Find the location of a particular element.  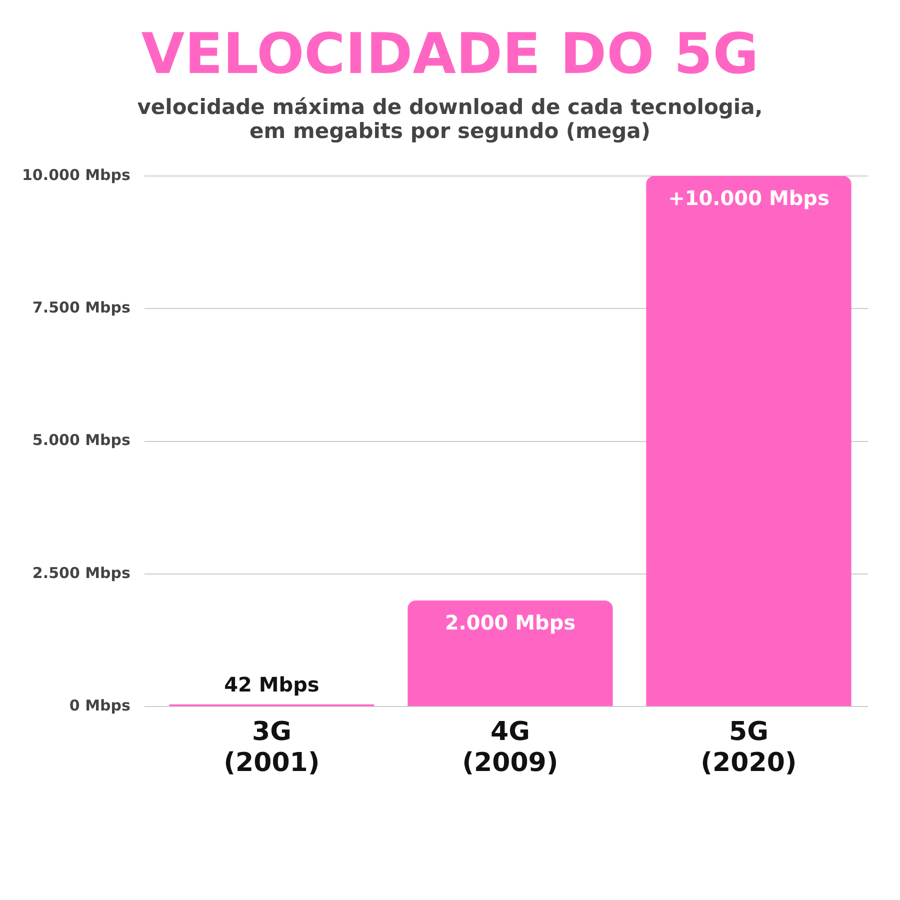

data-label: 2.000 Mbps is located at coordinates (510, 622).